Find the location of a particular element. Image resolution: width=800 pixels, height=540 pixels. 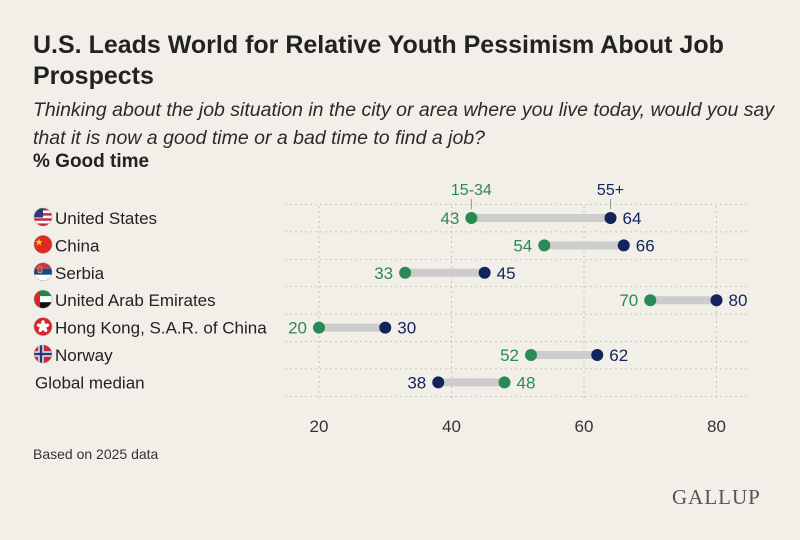

serbia-flag-icon is located at coordinates (43, 272).